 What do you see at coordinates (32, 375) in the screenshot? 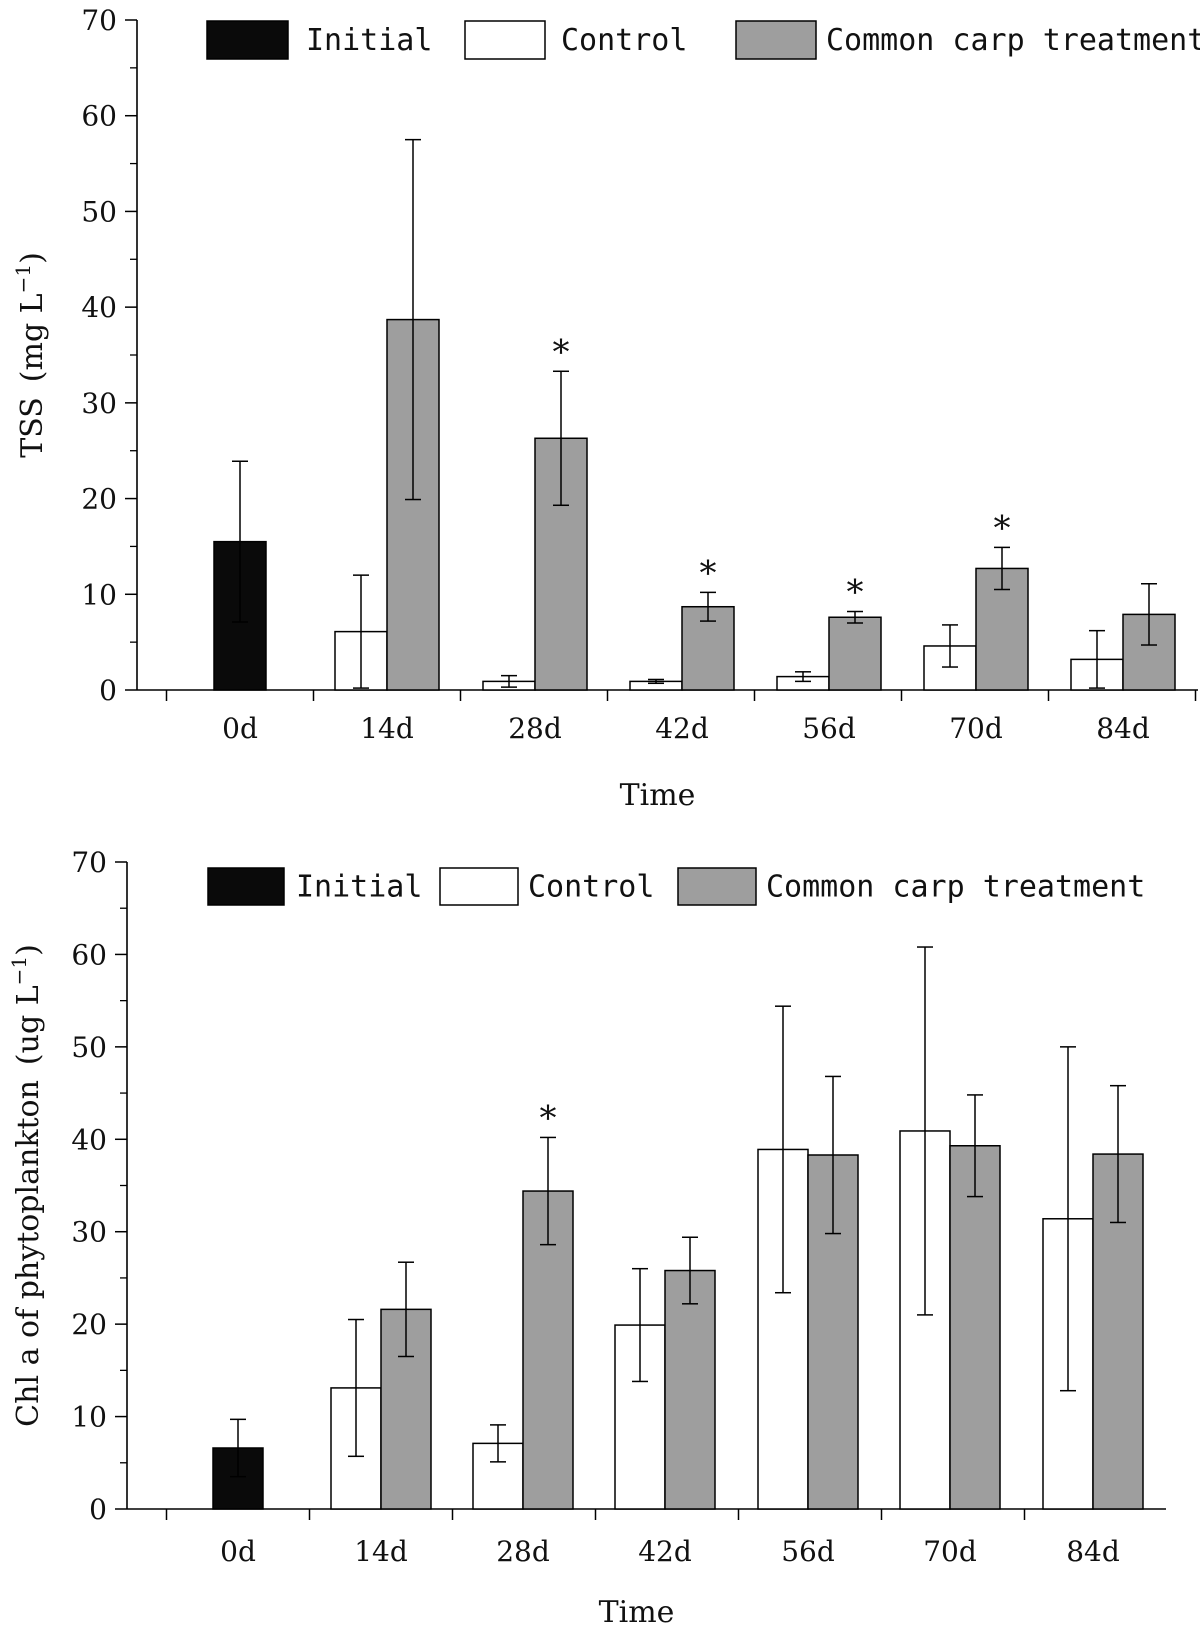
I see `y-axis-title-text: TSS (mg L` at bounding box center [32, 375].